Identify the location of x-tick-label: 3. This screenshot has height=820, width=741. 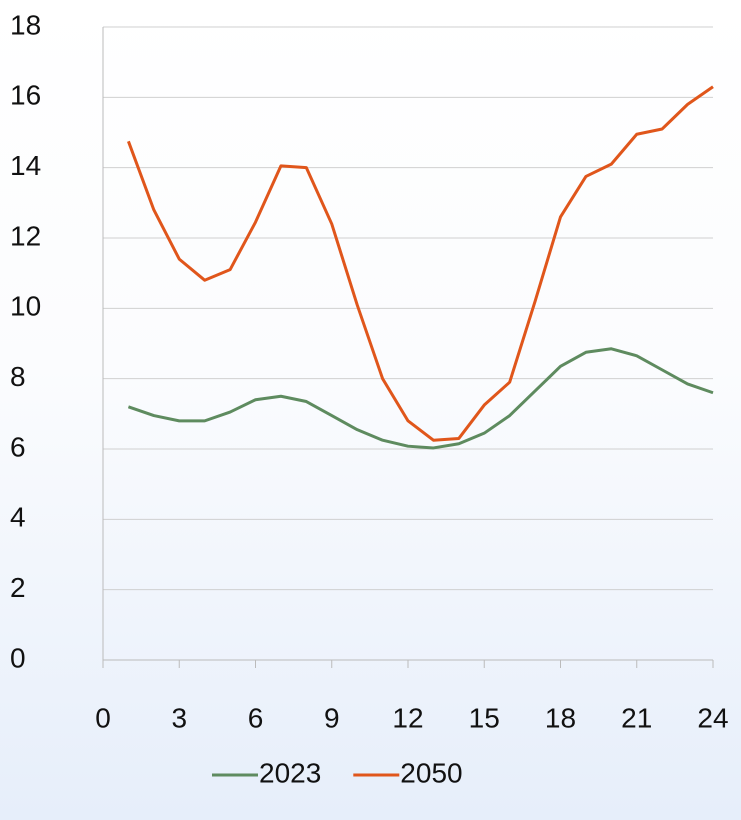
(179, 717).